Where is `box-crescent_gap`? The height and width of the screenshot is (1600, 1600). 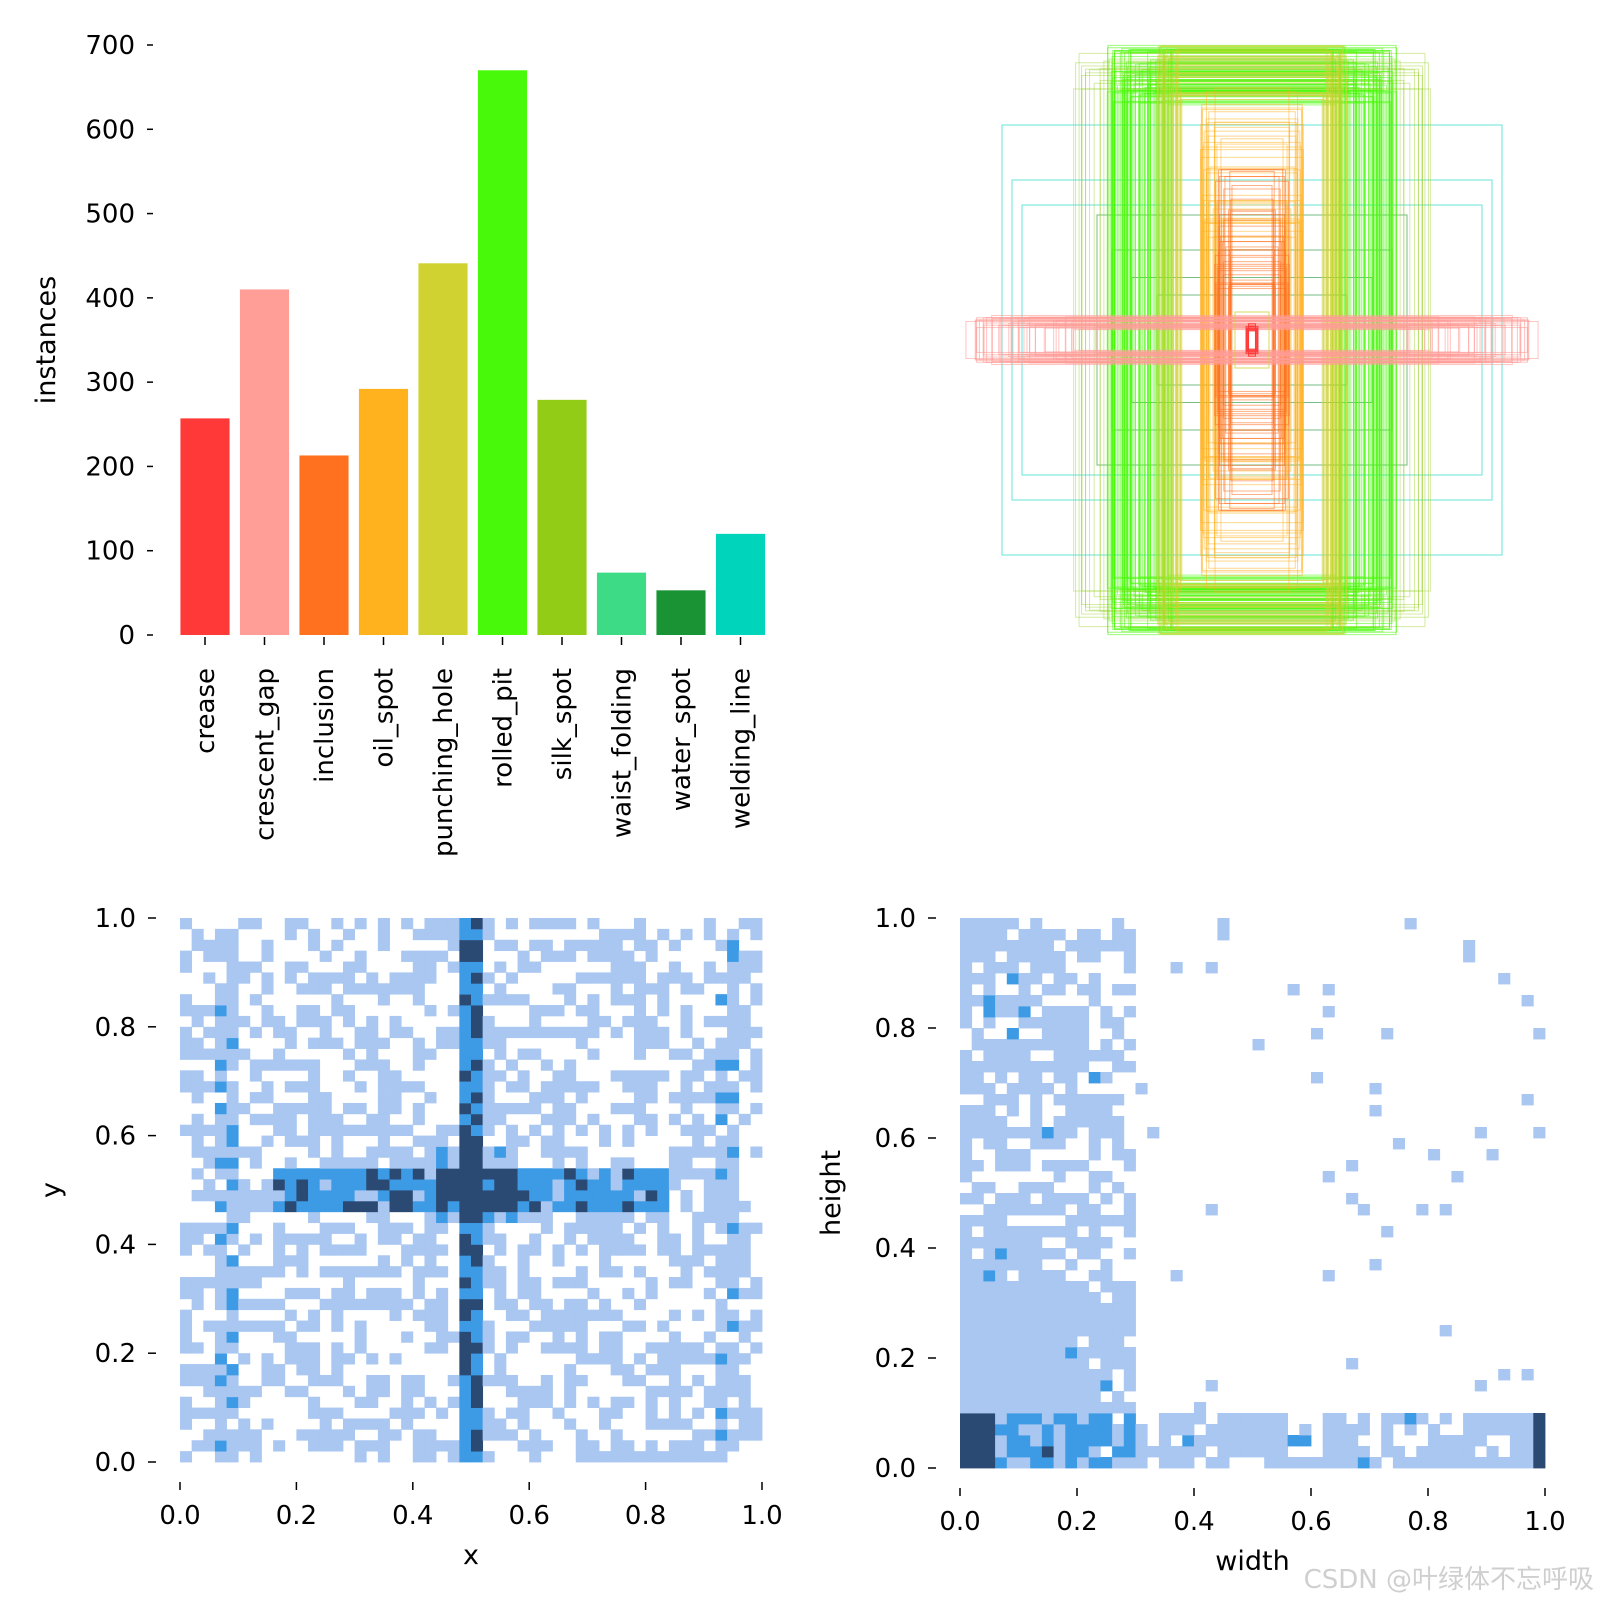
box-crescent_gap is located at coordinates (1252, 340).